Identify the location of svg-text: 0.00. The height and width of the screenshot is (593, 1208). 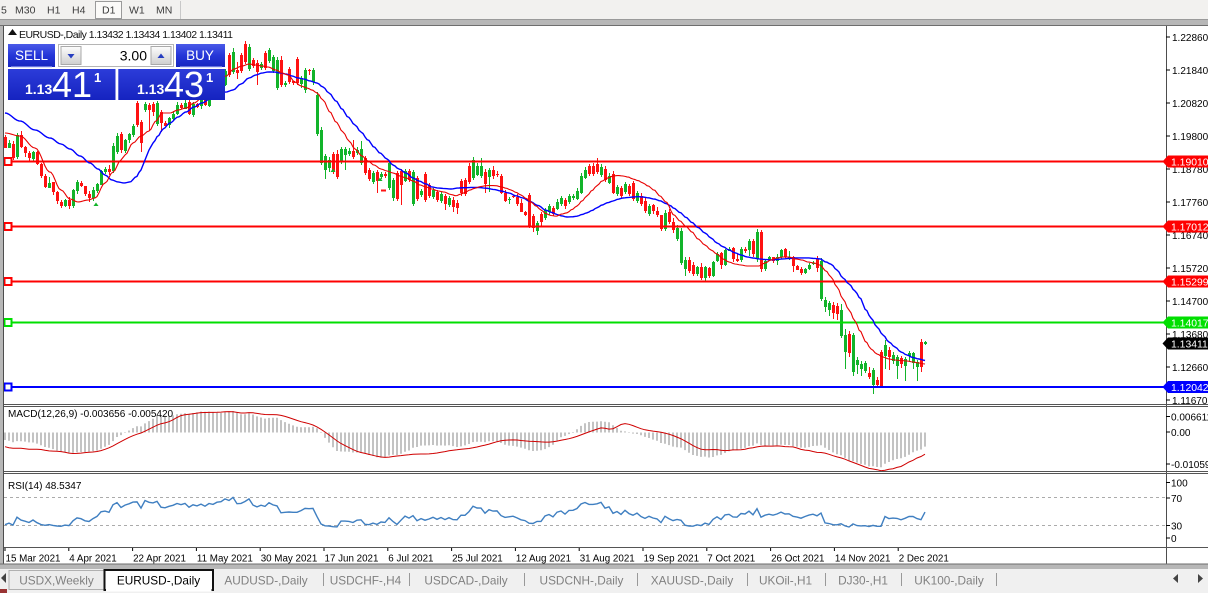
(1181, 433).